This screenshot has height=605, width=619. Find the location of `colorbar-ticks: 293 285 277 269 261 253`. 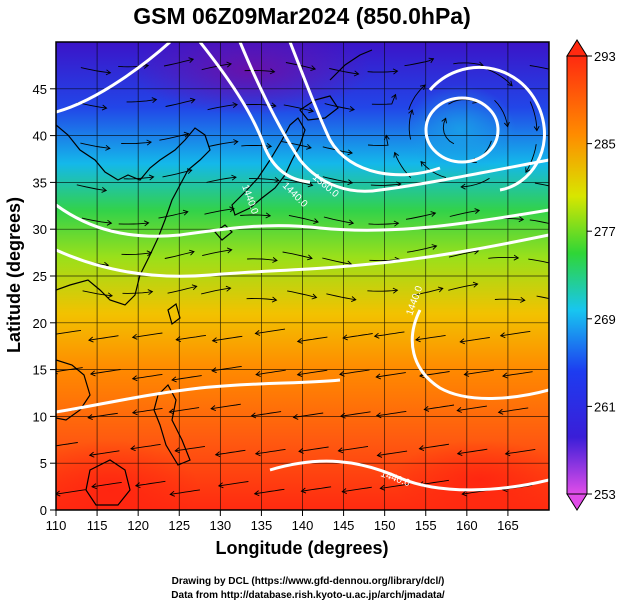

colorbar-ticks: 293 285 277 269 261 253 is located at coordinates (601, 275).